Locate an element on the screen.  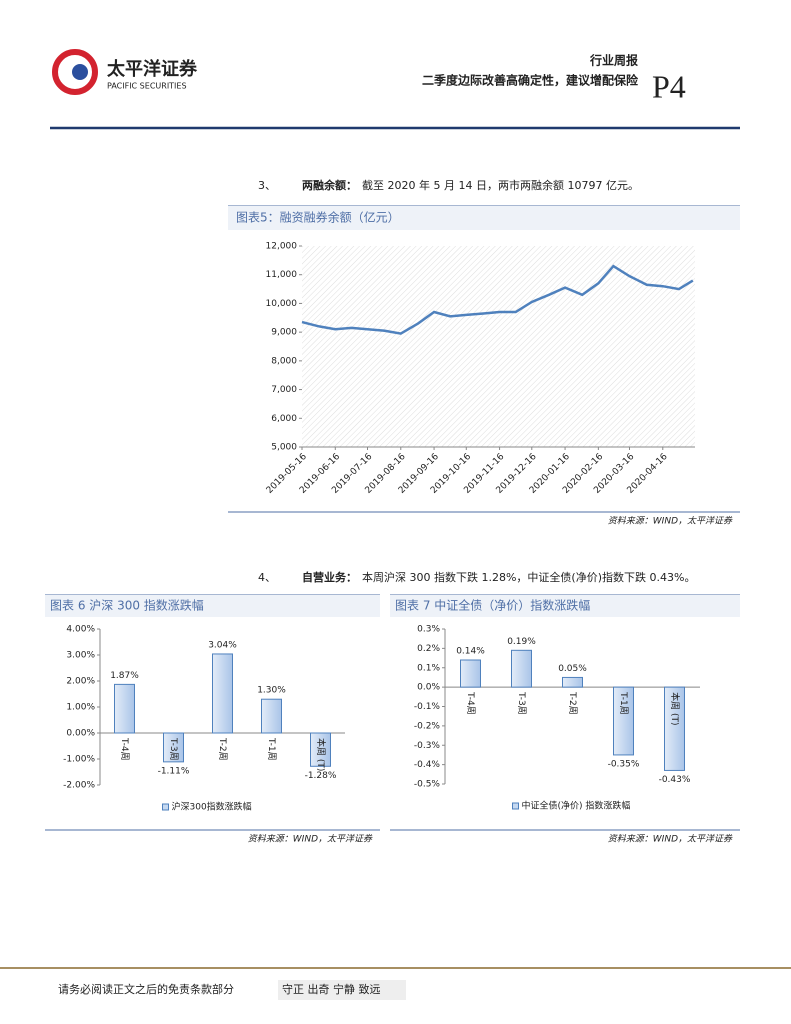
section-number: 3、 is located at coordinates (267, 185).